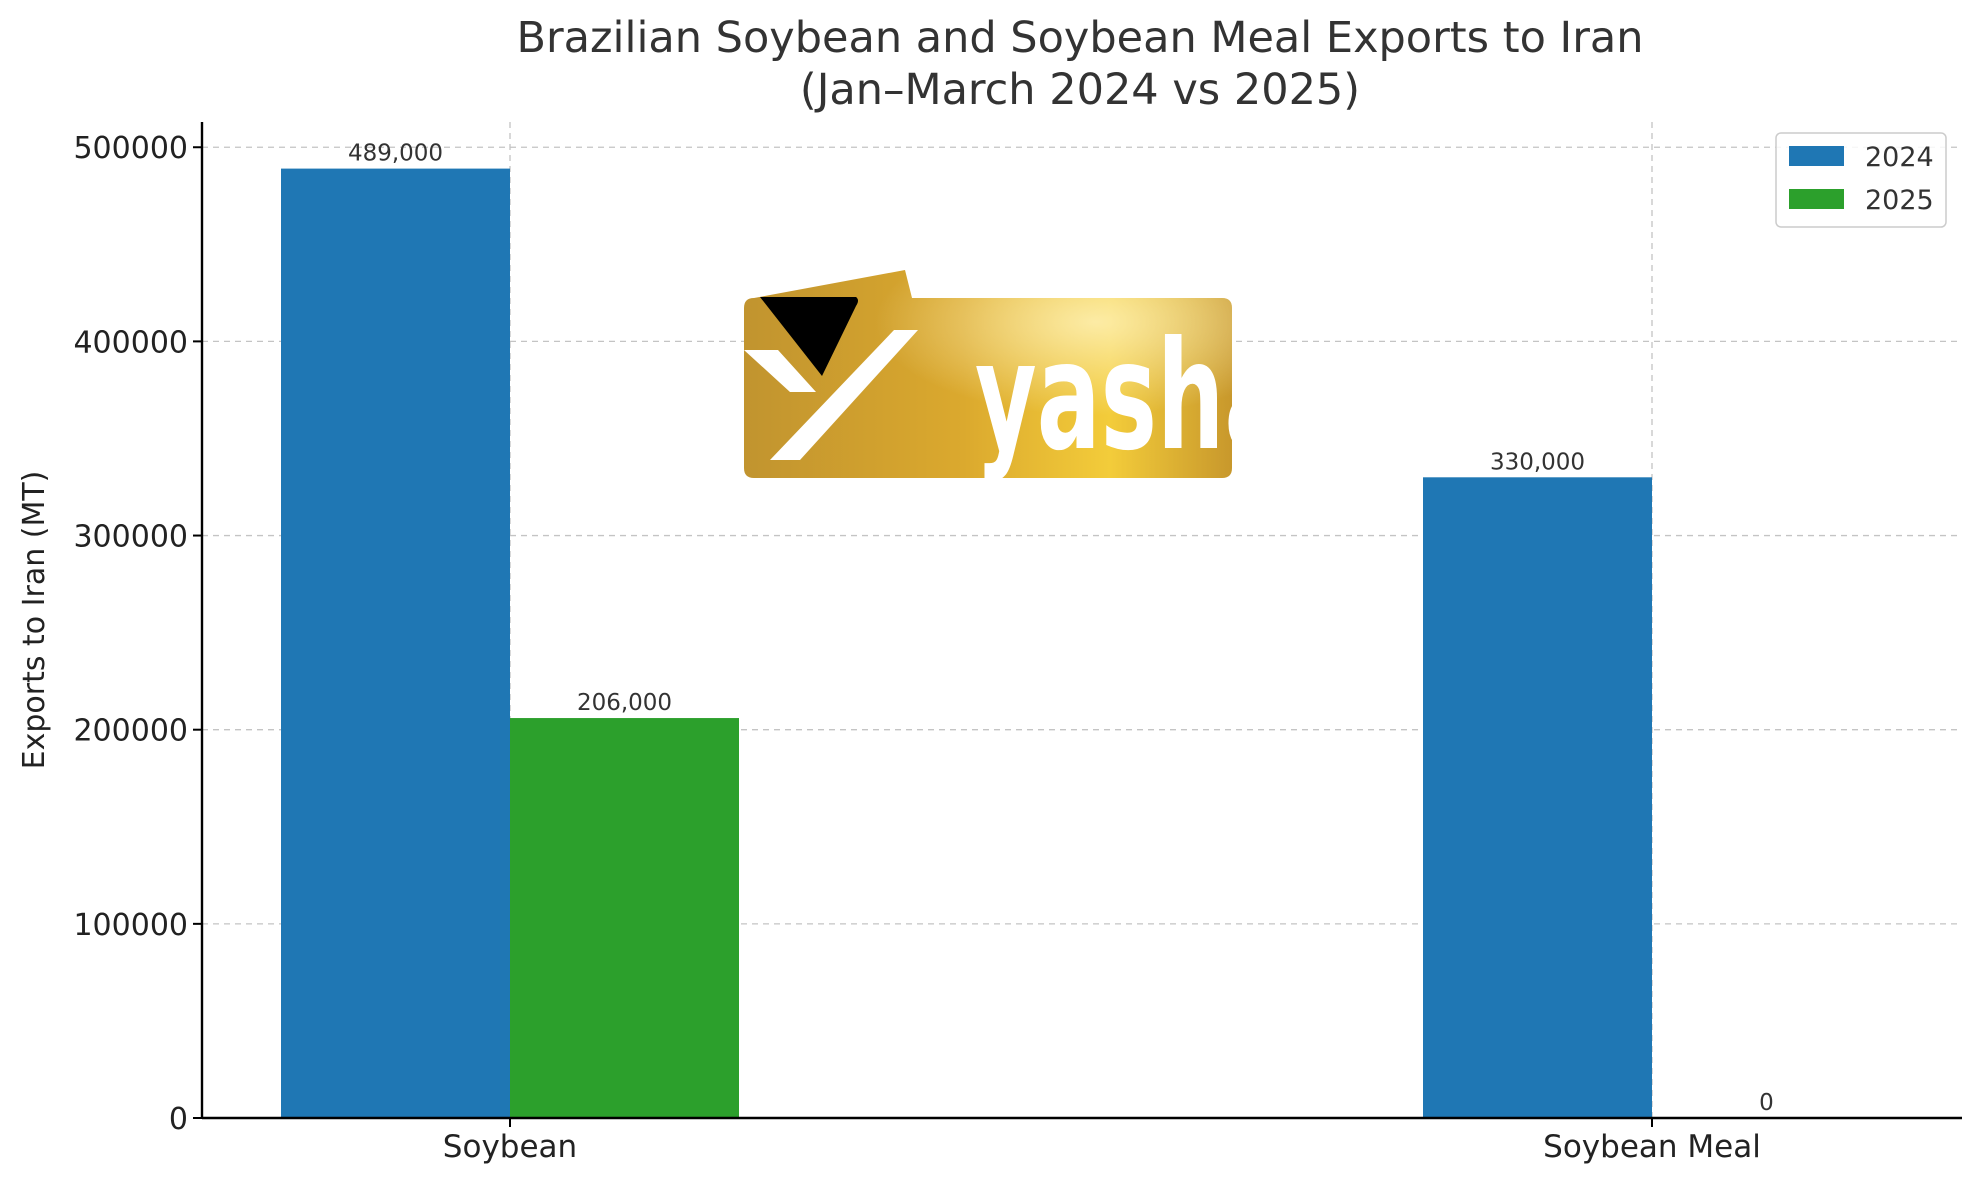 The image size is (1979, 1180). Describe the element at coordinates (1537, 462) in the screenshot. I see `data-label: 330,000` at that location.